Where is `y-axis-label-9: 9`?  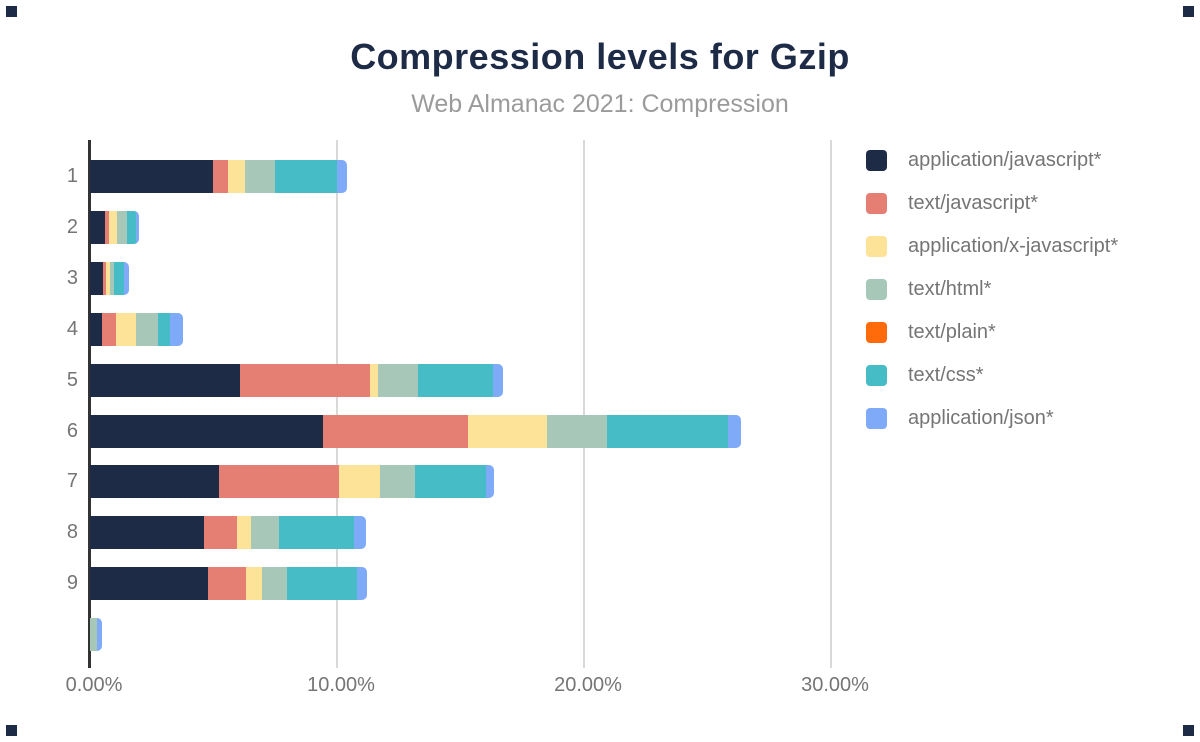
y-axis-label-9: 9 is located at coordinates (72, 583).